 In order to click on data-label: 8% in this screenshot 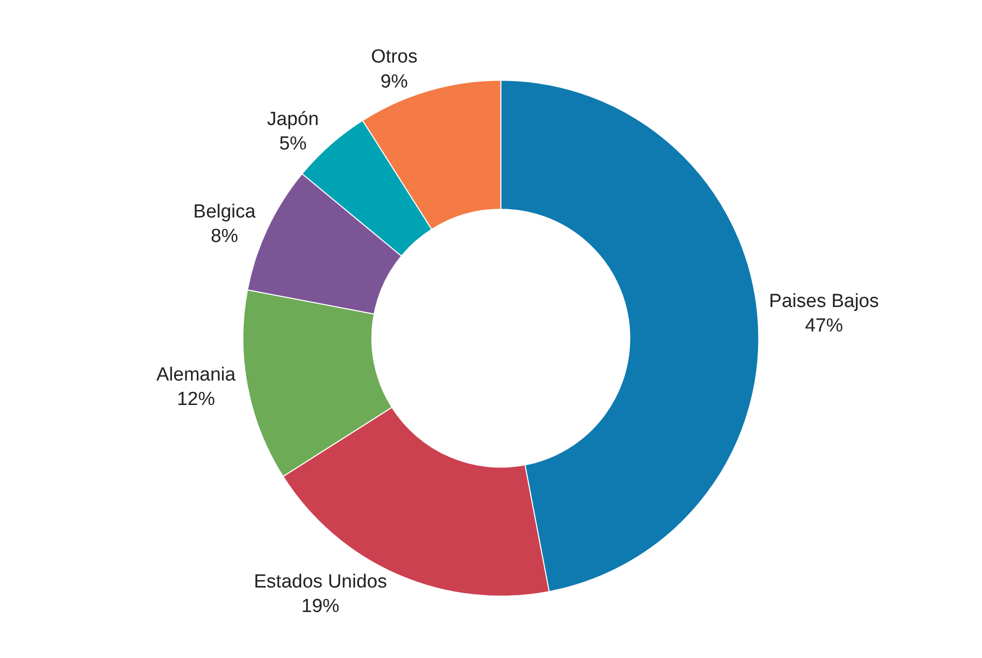, I will do `click(224, 237)`.